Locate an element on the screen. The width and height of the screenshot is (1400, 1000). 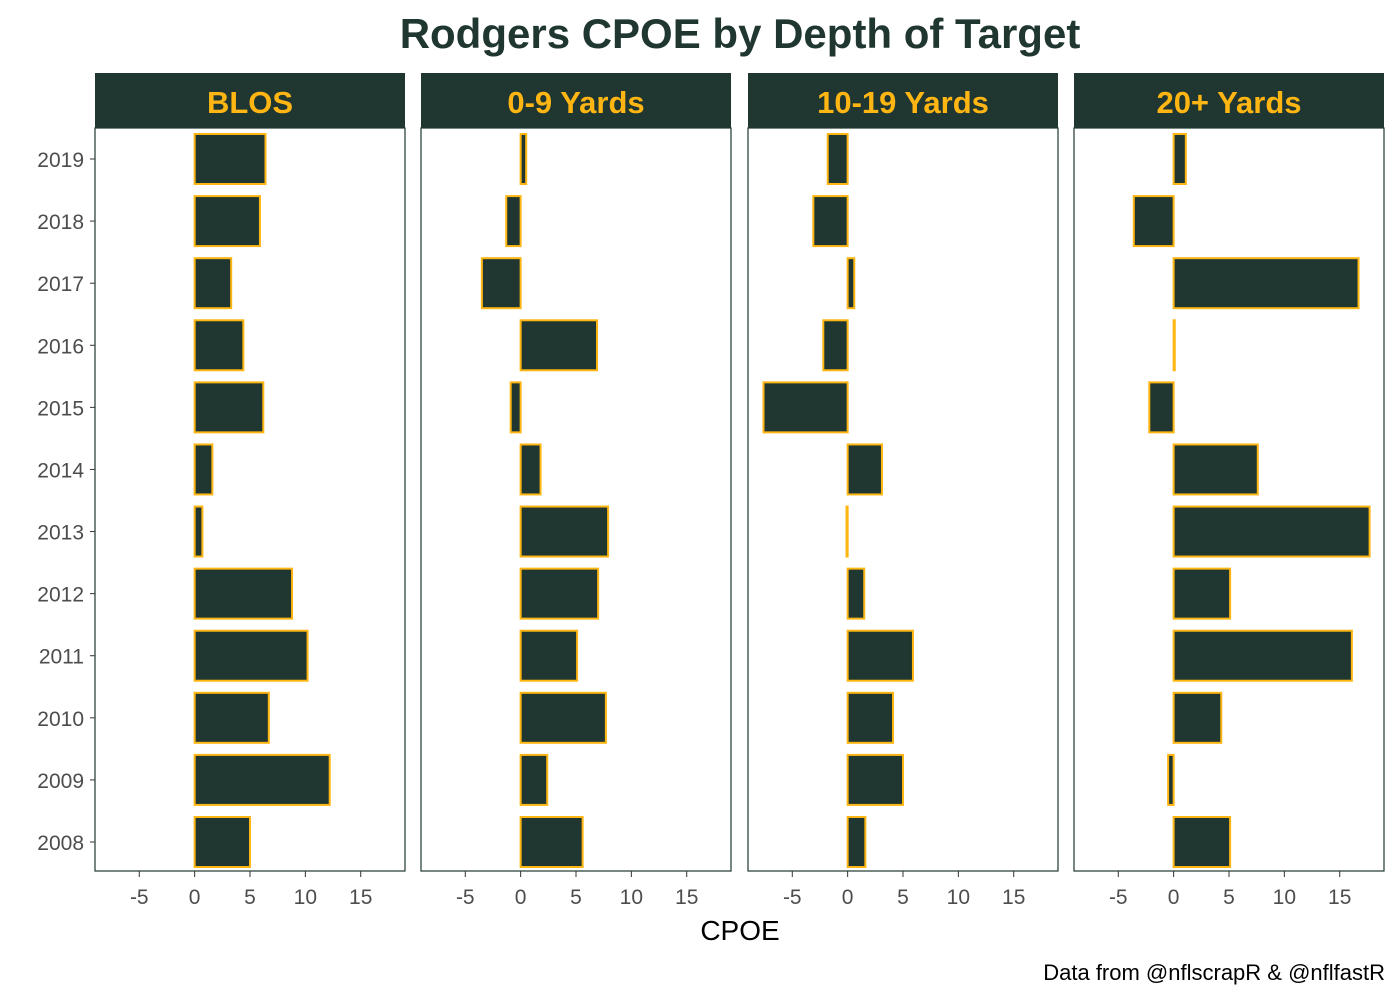
bar-blos-2011 is located at coordinates (251, 655).